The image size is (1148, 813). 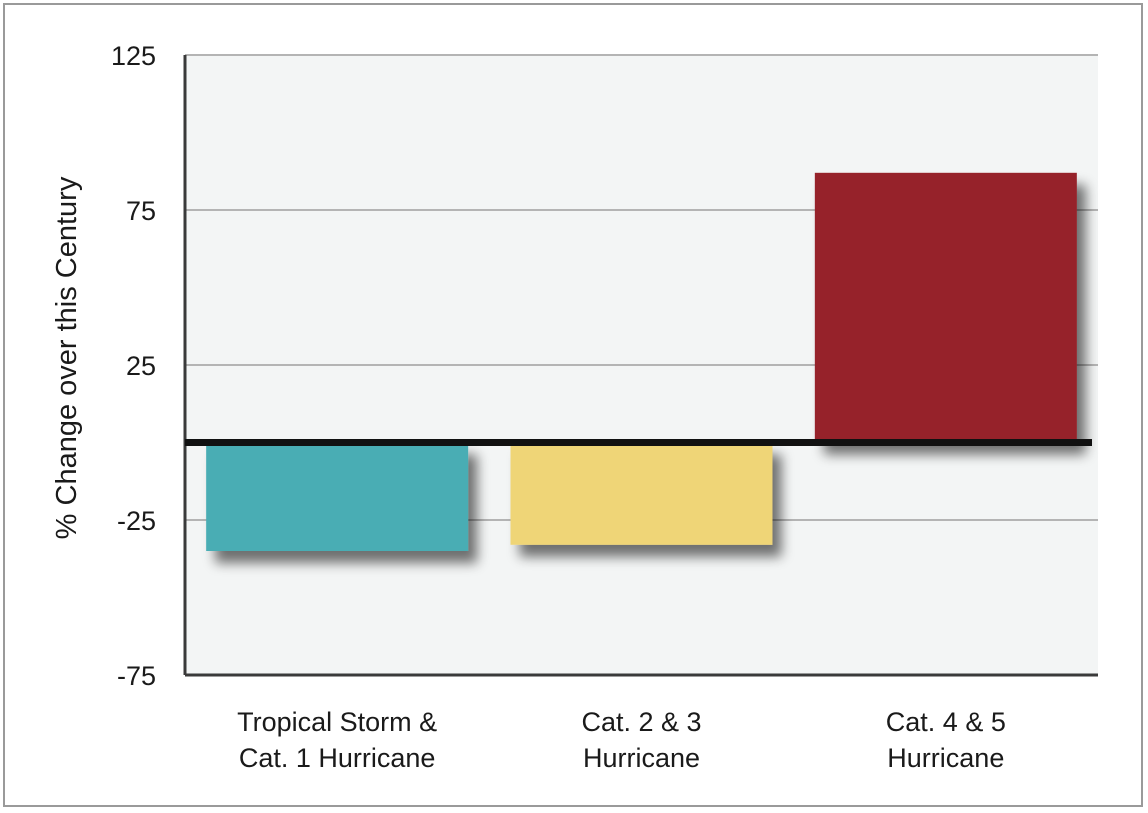 What do you see at coordinates (67, 357) in the screenshot?
I see `y-axis-label: % Change over this Century` at bounding box center [67, 357].